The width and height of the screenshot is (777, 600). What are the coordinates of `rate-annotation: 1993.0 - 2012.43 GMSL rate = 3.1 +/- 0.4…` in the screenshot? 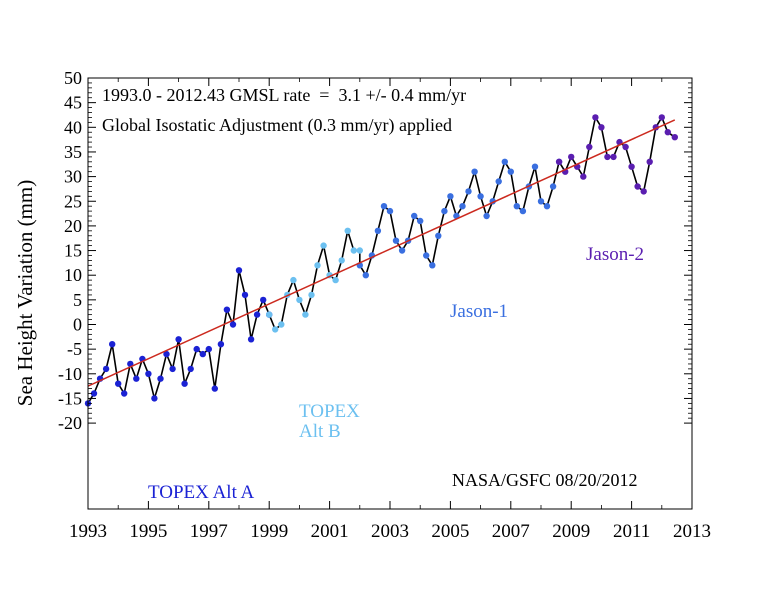 It's located at (284, 95).